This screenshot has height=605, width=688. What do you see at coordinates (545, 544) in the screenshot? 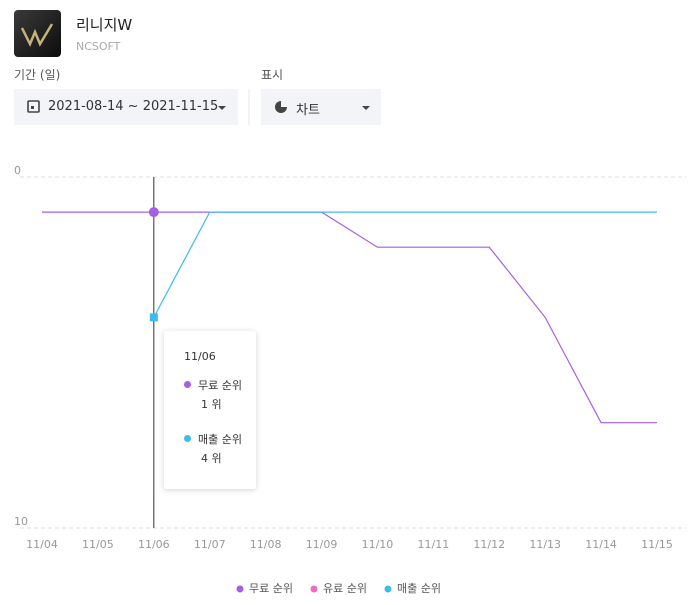
I see `x-tick-label: 11/13` at bounding box center [545, 544].